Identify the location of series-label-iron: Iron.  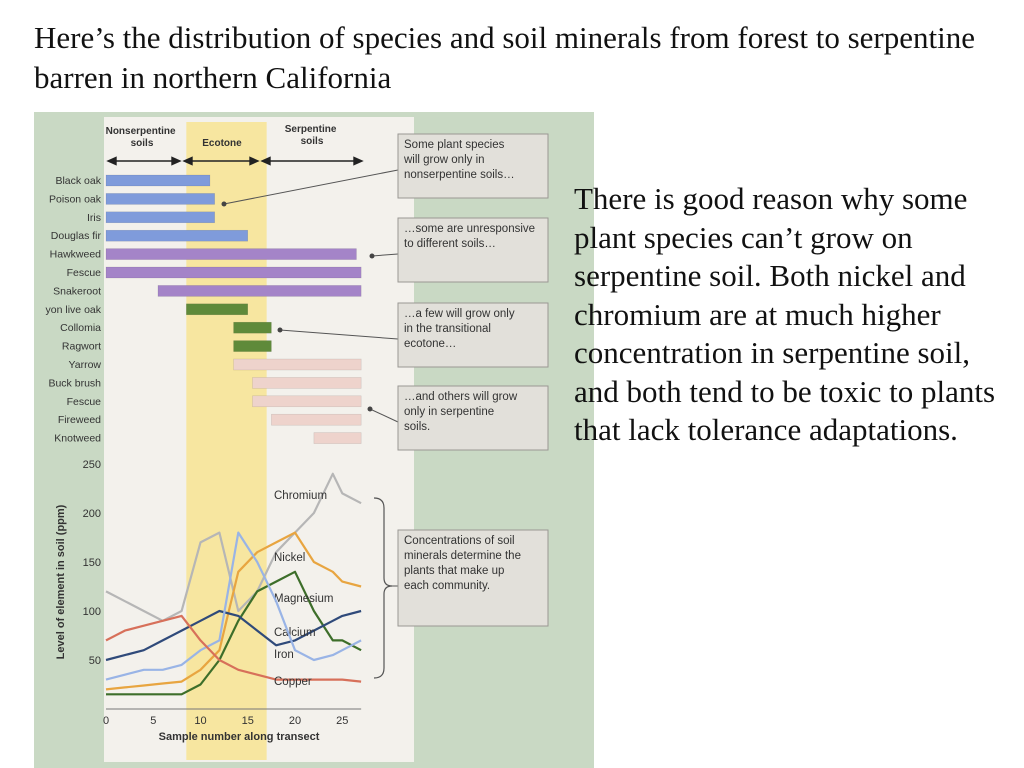
(284, 655).